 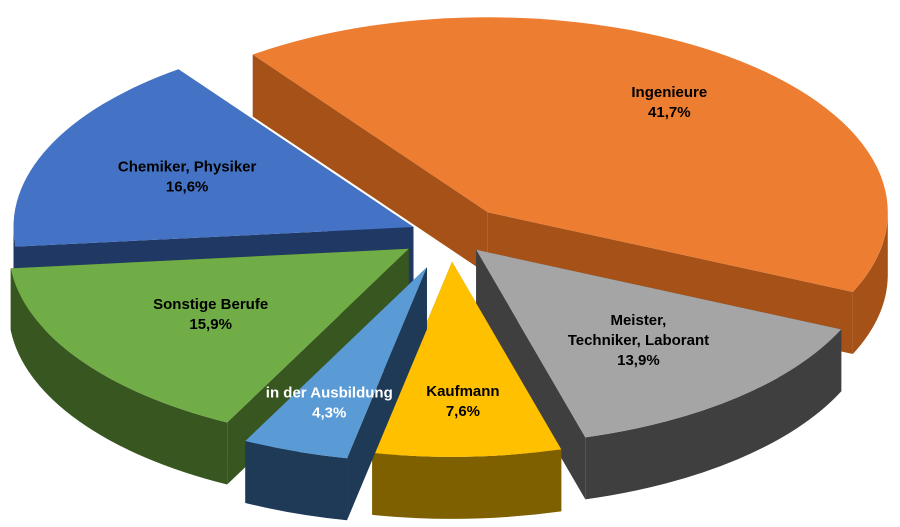 What do you see at coordinates (463, 411) in the screenshot?
I see `value-label-kaufmann: 7,6%` at bounding box center [463, 411].